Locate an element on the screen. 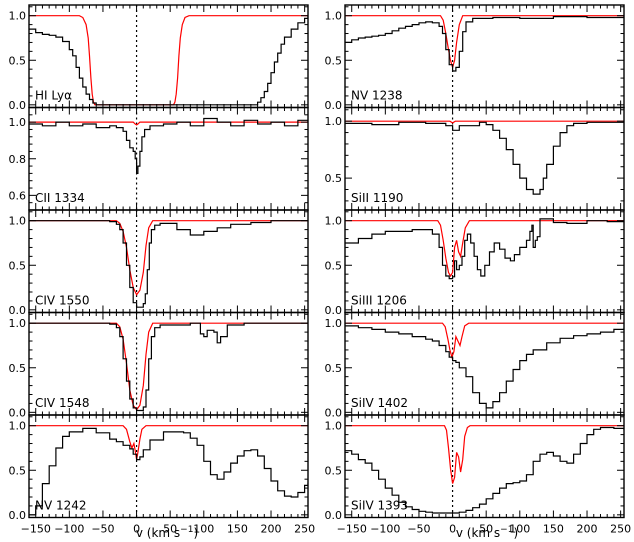  ion-label: CIV 1550 is located at coordinates (62, 301).